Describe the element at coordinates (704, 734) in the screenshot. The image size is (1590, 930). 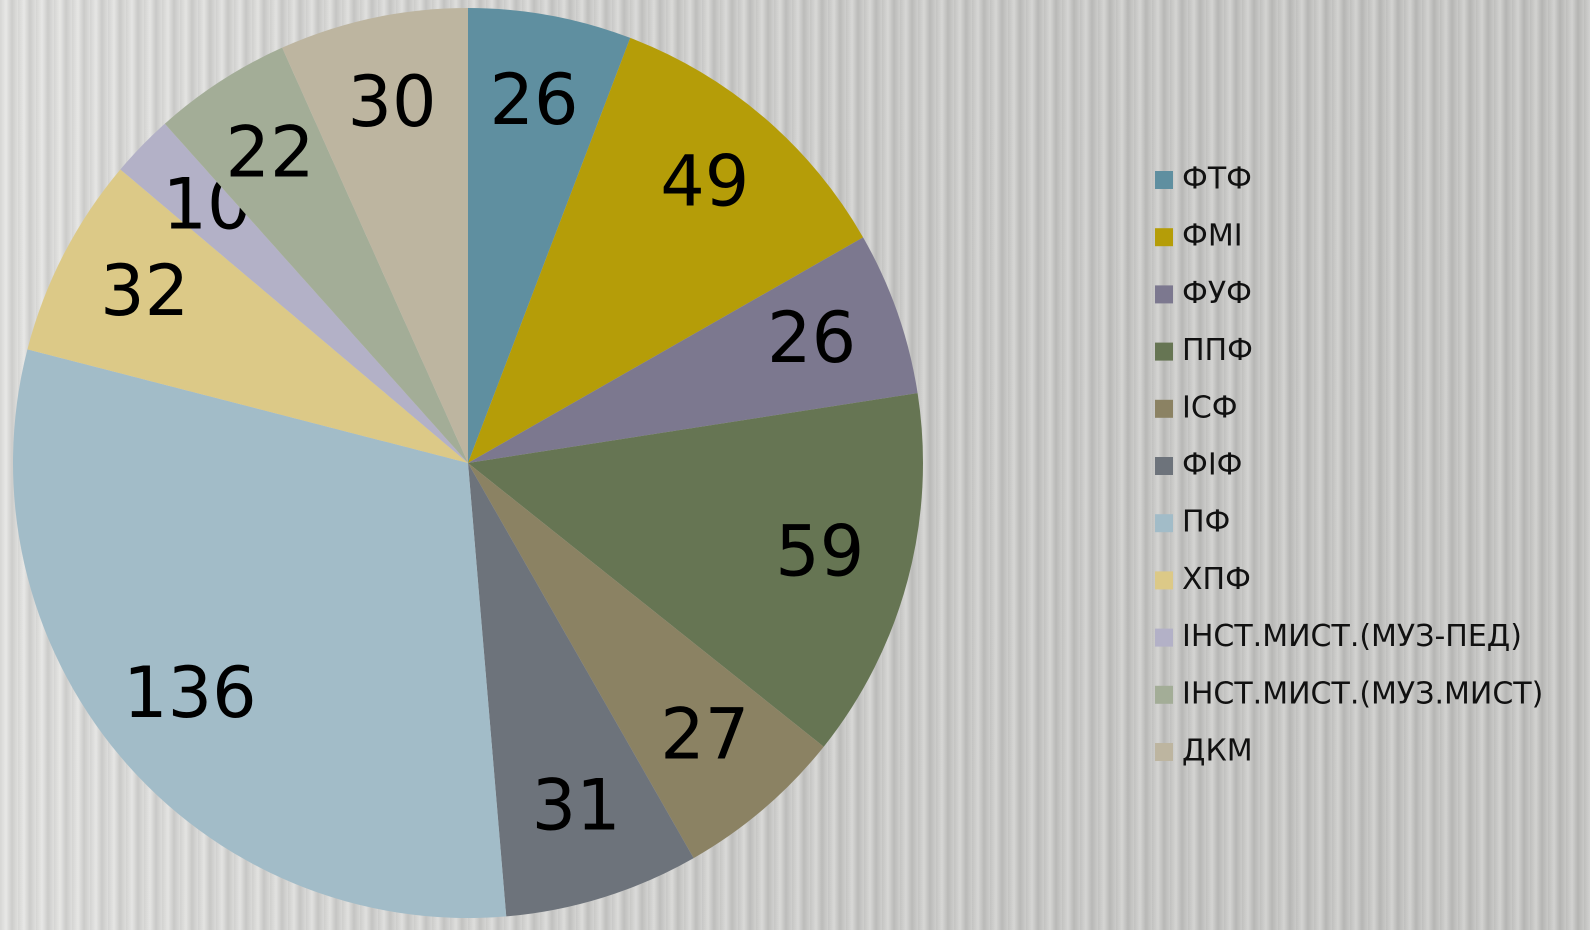
I see `data-label: 27` at that location.